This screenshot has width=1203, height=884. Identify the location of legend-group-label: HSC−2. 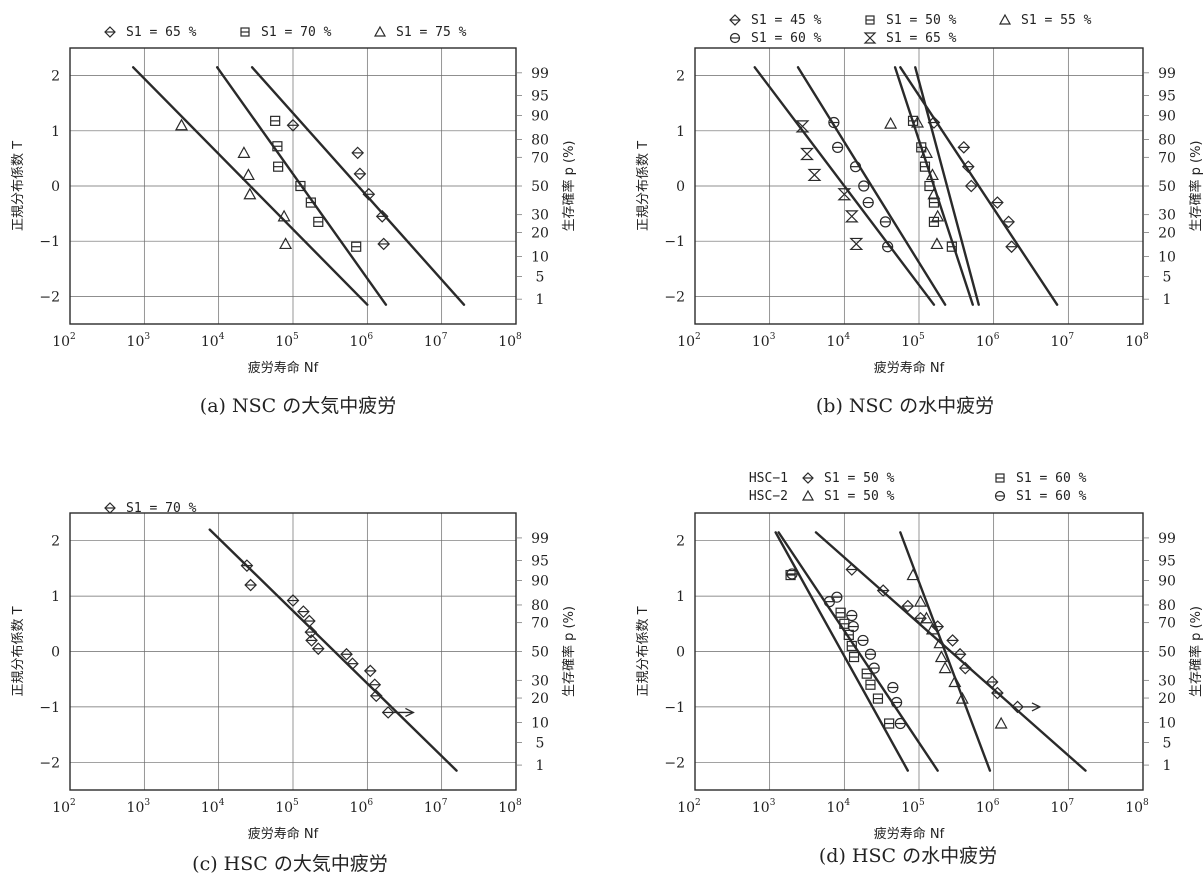
(768, 496).